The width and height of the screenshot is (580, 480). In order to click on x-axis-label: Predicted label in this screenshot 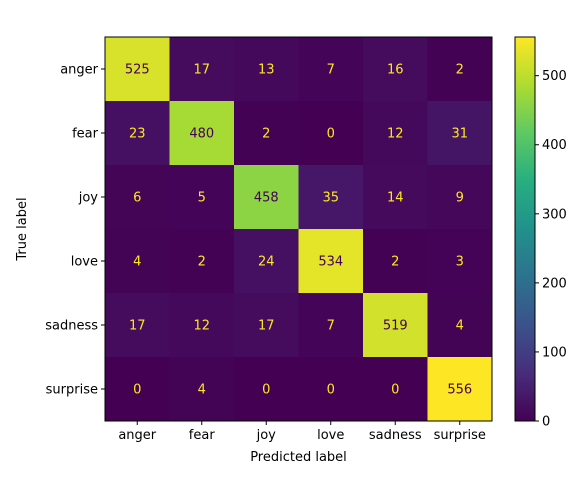, I will do `click(298, 457)`.